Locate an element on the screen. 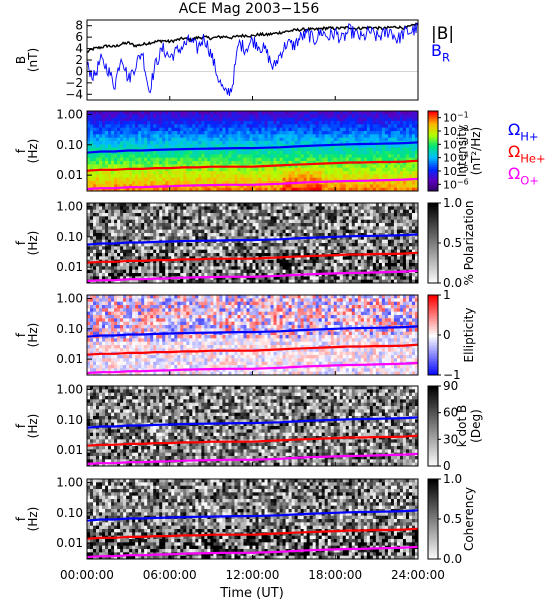  y-tick-label-ellipticity: 0.01 is located at coordinates (69, 359).